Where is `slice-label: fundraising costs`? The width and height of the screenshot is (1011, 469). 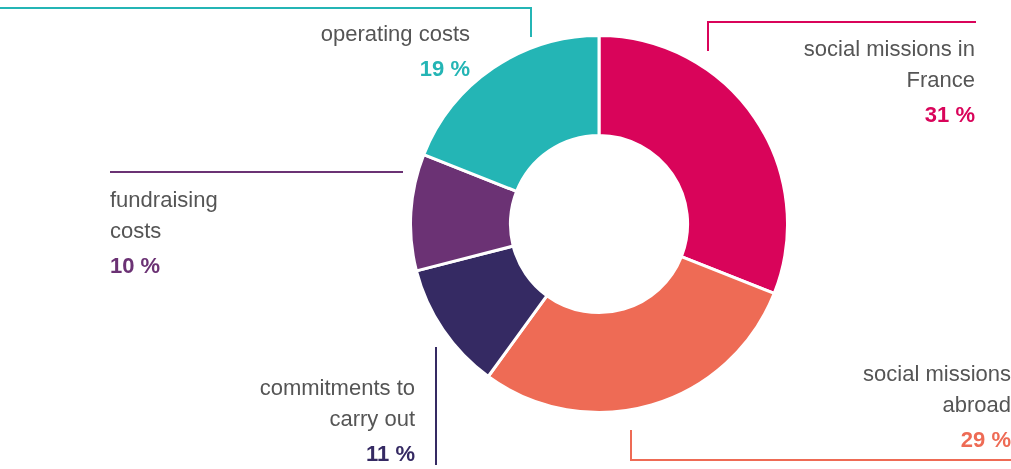
slice-label: fundraising costs is located at coordinates (164, 215).